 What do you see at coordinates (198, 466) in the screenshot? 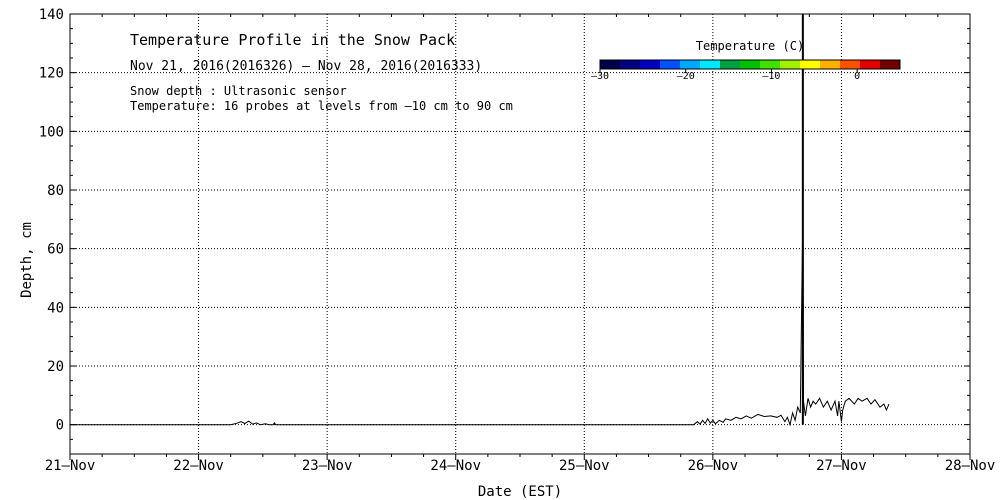
I see `x-tick-label: 22–Nov` at bounding box center [198, 466].